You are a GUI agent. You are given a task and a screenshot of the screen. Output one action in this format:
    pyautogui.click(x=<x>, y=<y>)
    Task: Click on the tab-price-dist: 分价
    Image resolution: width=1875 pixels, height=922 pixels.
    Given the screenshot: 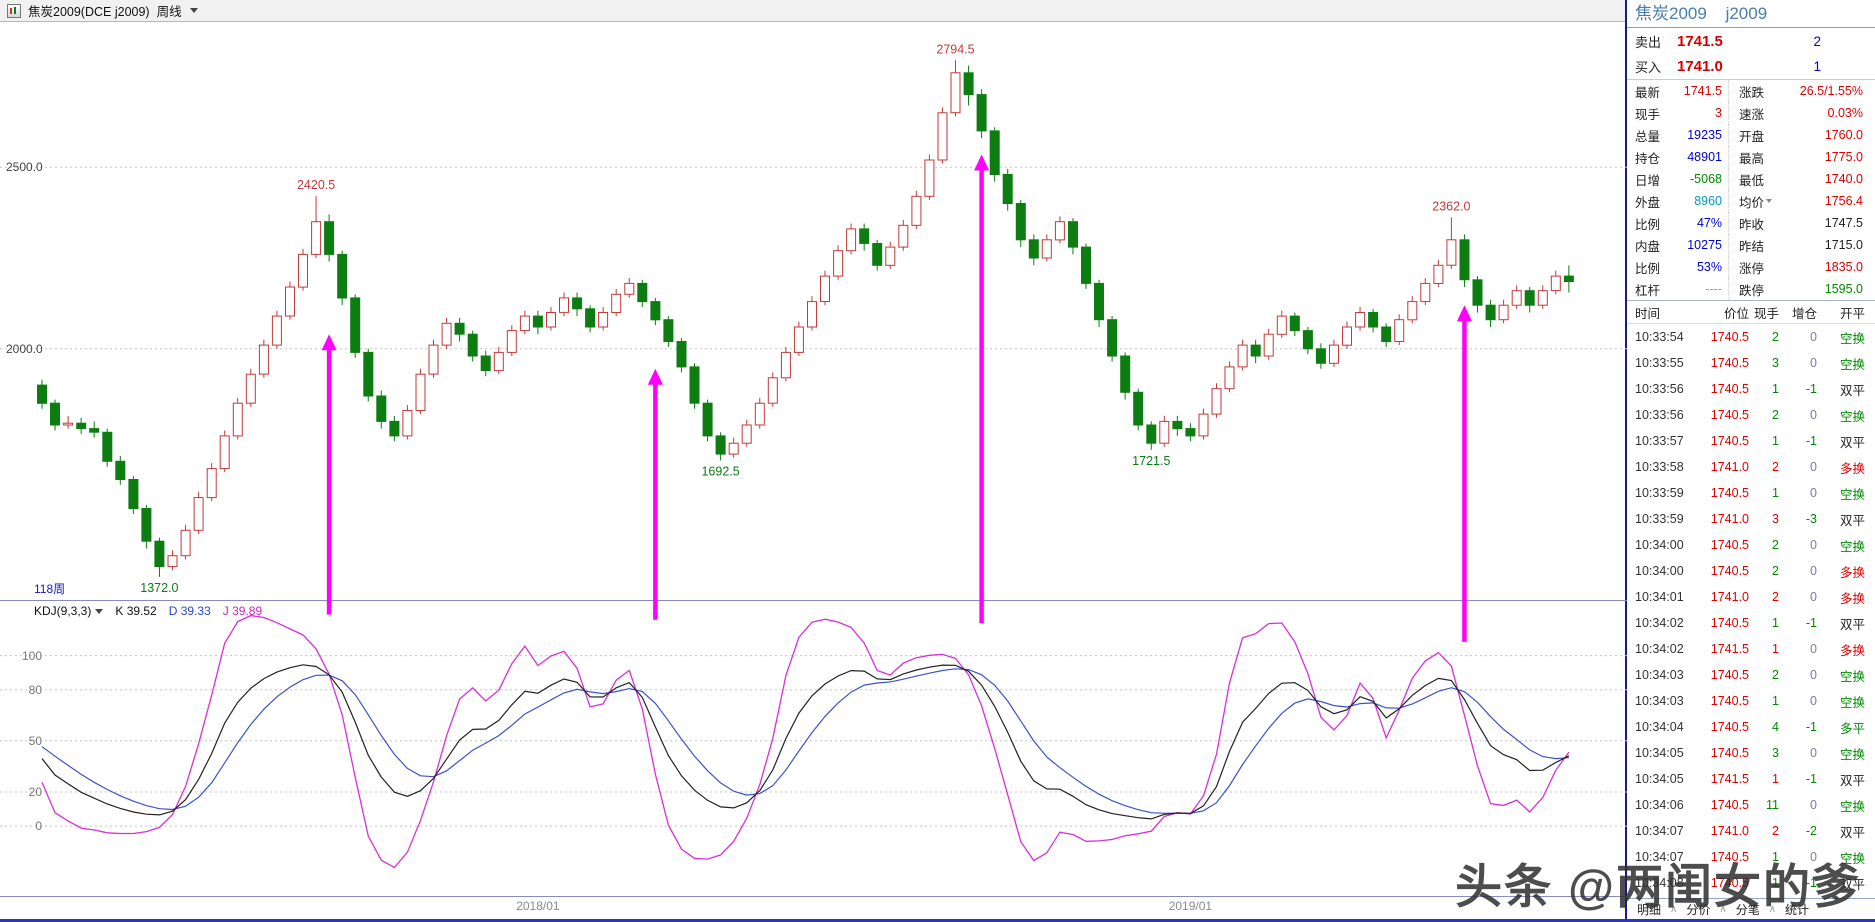 What is the action you would take?
    pyautogui.click(x=1698, y=909)
    